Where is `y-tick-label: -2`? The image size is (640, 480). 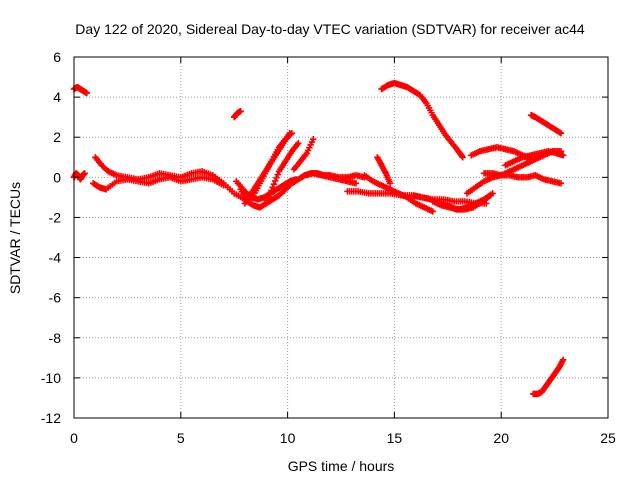 y-tick-label: -2 is located at coordinates (55, 217).